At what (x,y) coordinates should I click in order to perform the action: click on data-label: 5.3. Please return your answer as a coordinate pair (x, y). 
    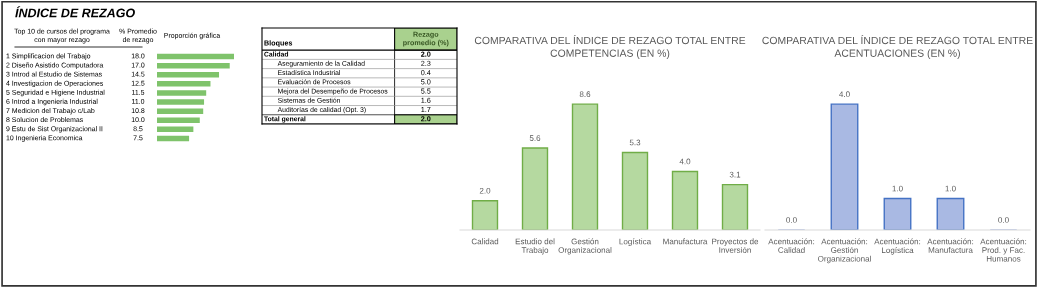
    Looking at the image, I should click on (635, 142).